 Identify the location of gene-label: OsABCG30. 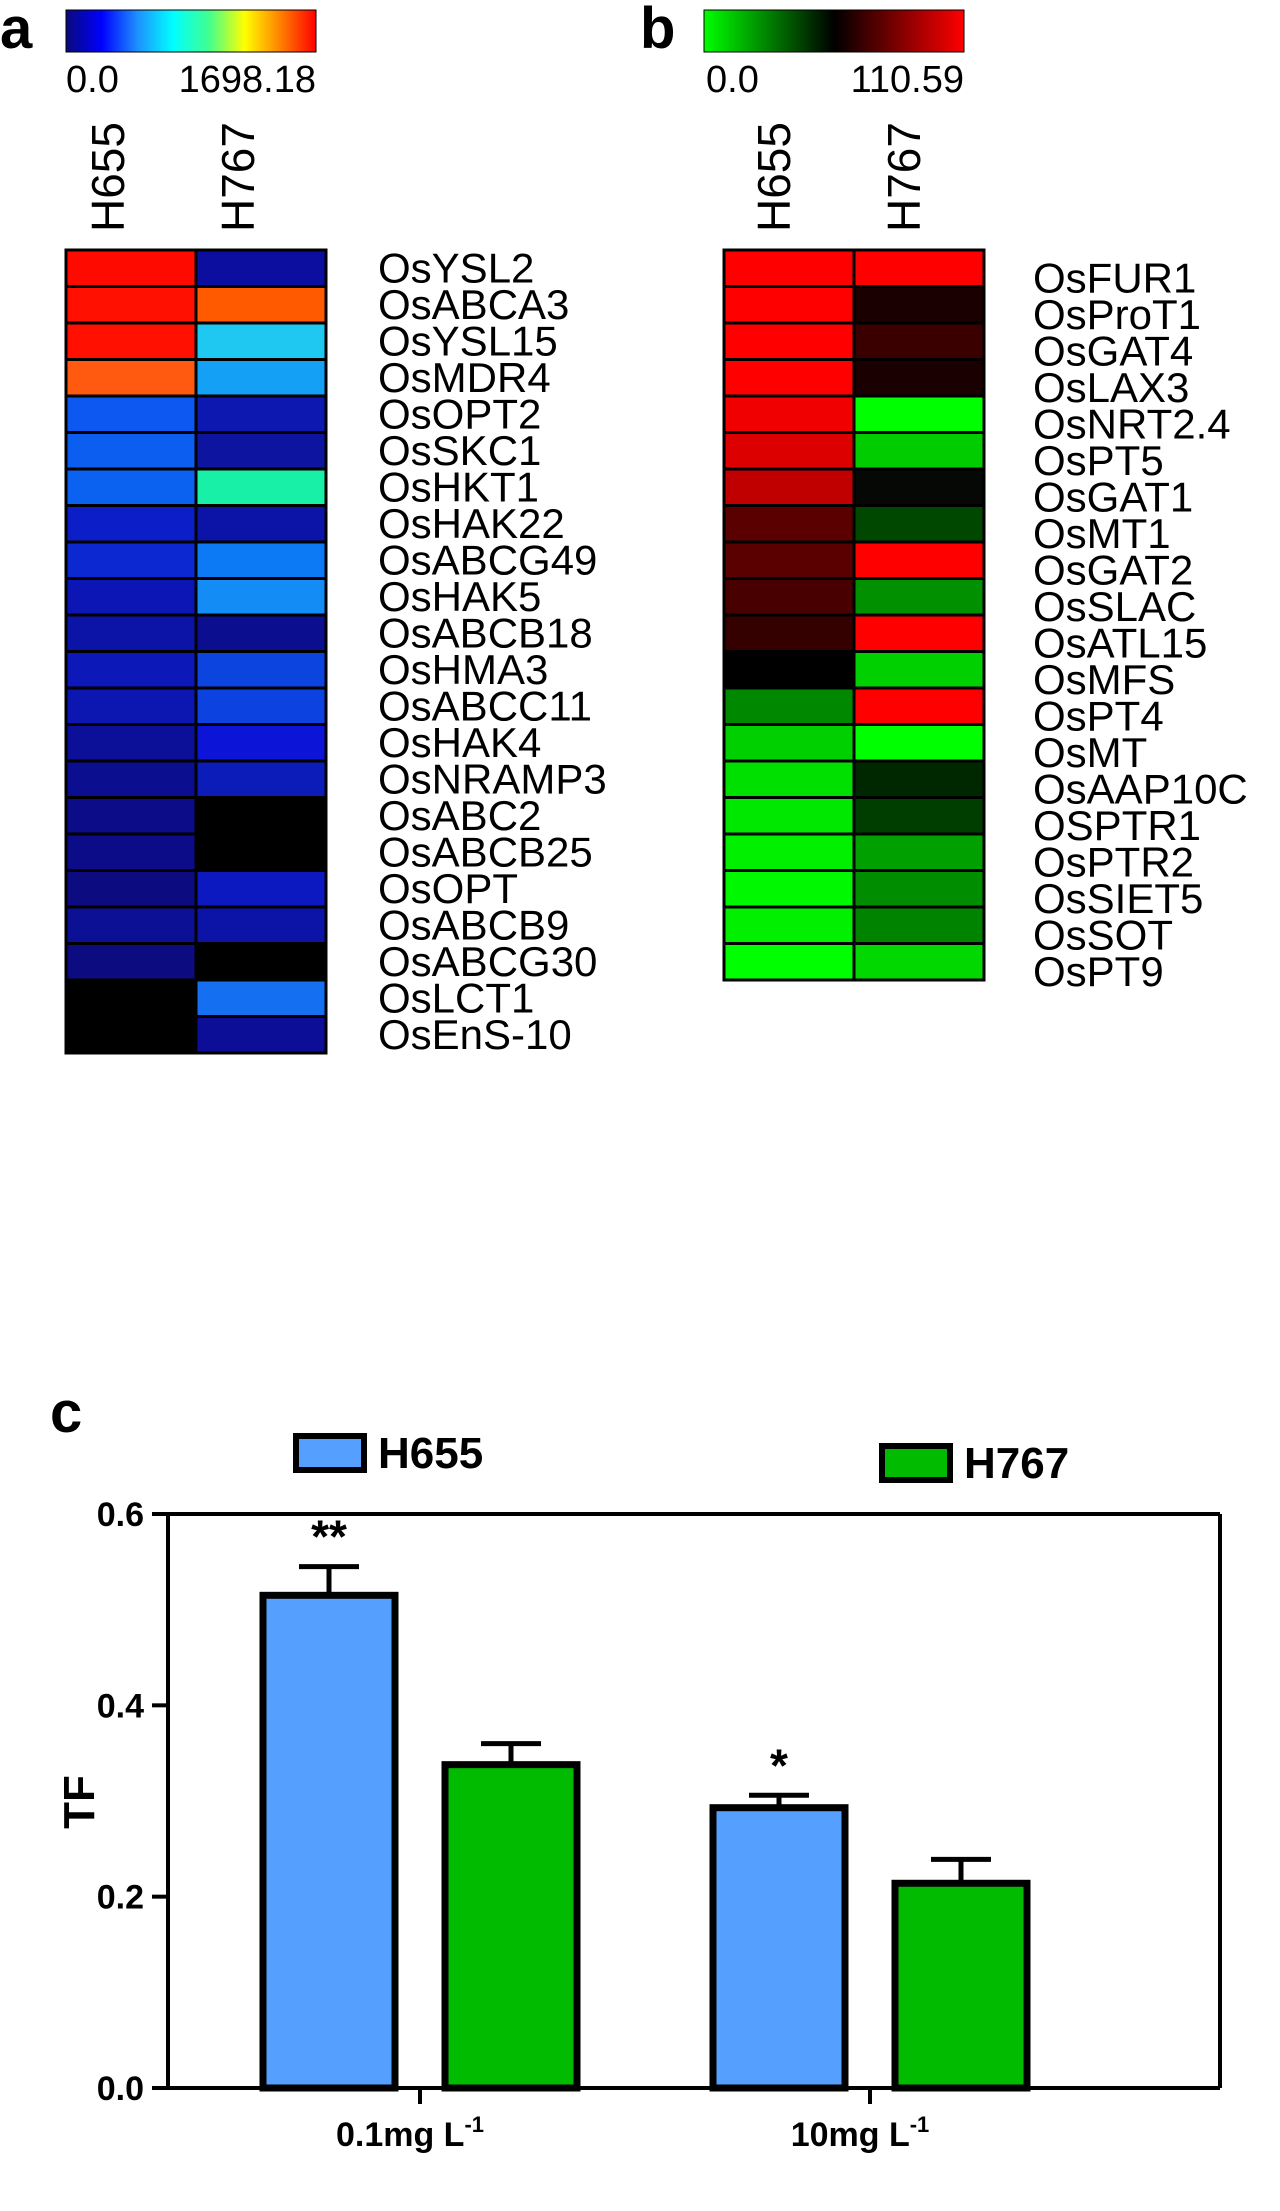
(487, 961).